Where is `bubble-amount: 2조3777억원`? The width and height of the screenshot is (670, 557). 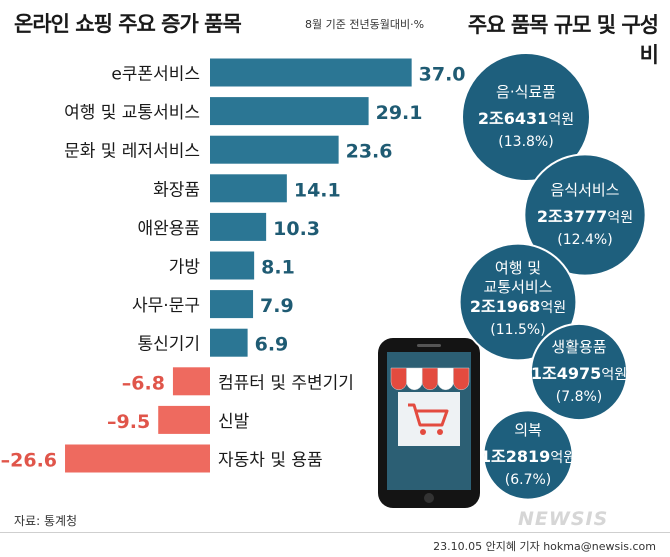
bubble-amount: 2조3777억원 is located at coordinates (585, 216).